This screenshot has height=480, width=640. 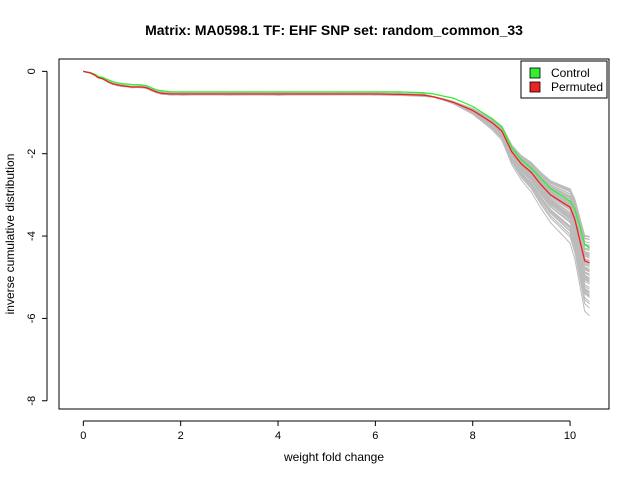 What do you see at coordinates (32, 236) in the screenshot?
I see `y-tick-label: -4` at bounding box center [32, 236].